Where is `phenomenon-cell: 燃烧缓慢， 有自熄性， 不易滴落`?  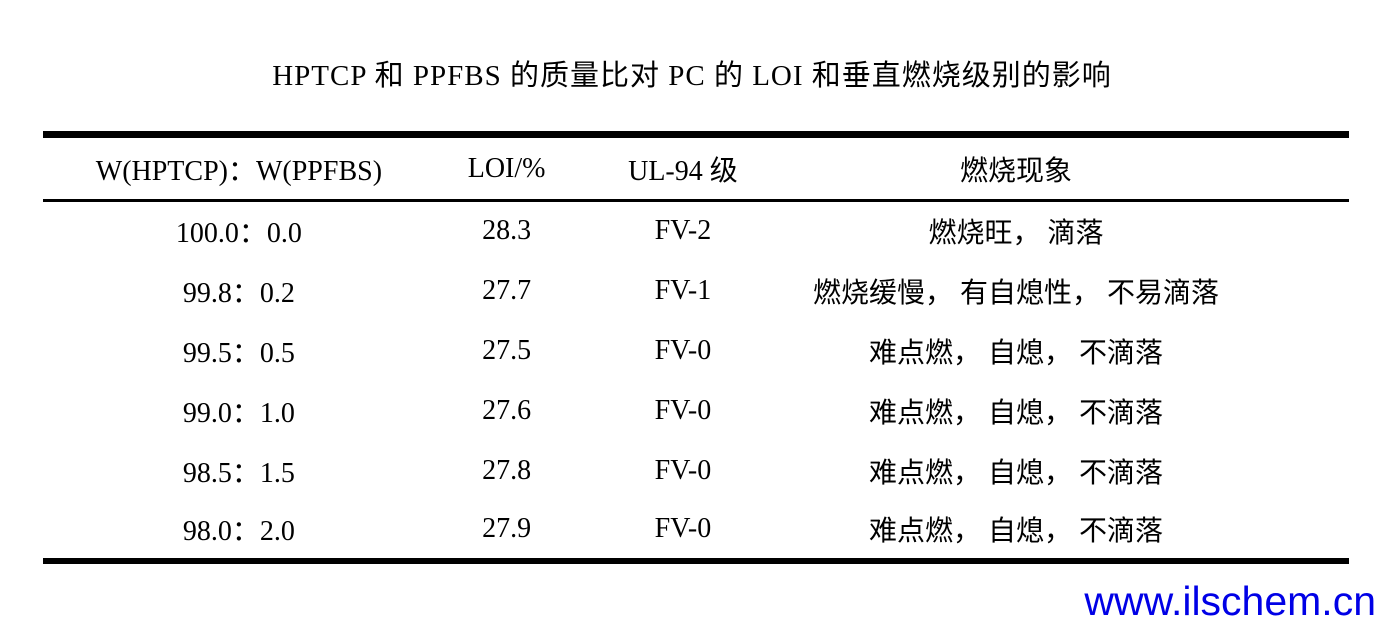 phenomenon-cell: 燃烧缓慢， 有自熄性， 不易滴落 is located at coordinates (1015, 293).